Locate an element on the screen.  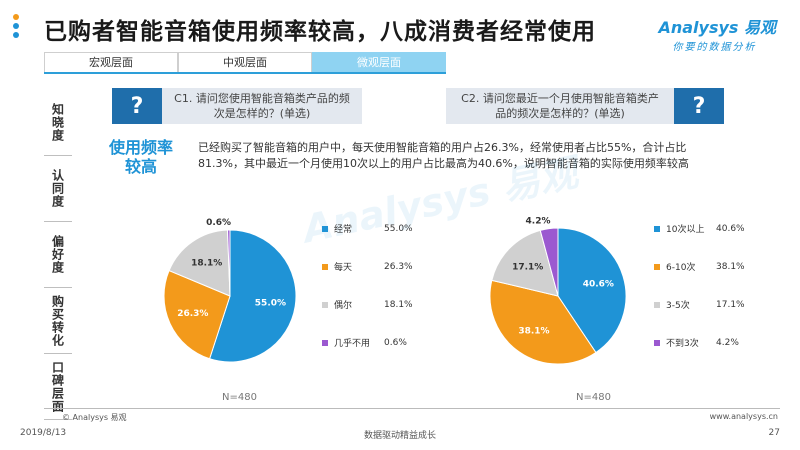
tab-meso: 中观层面 is located at coordinates (245, 62).